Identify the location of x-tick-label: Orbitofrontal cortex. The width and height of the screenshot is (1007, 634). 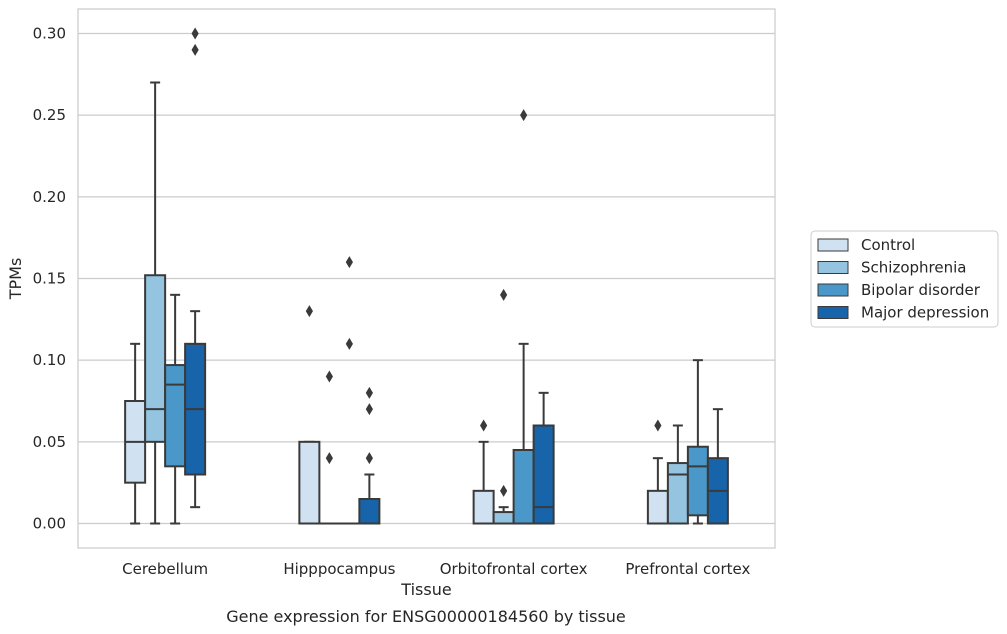
(514, 569).